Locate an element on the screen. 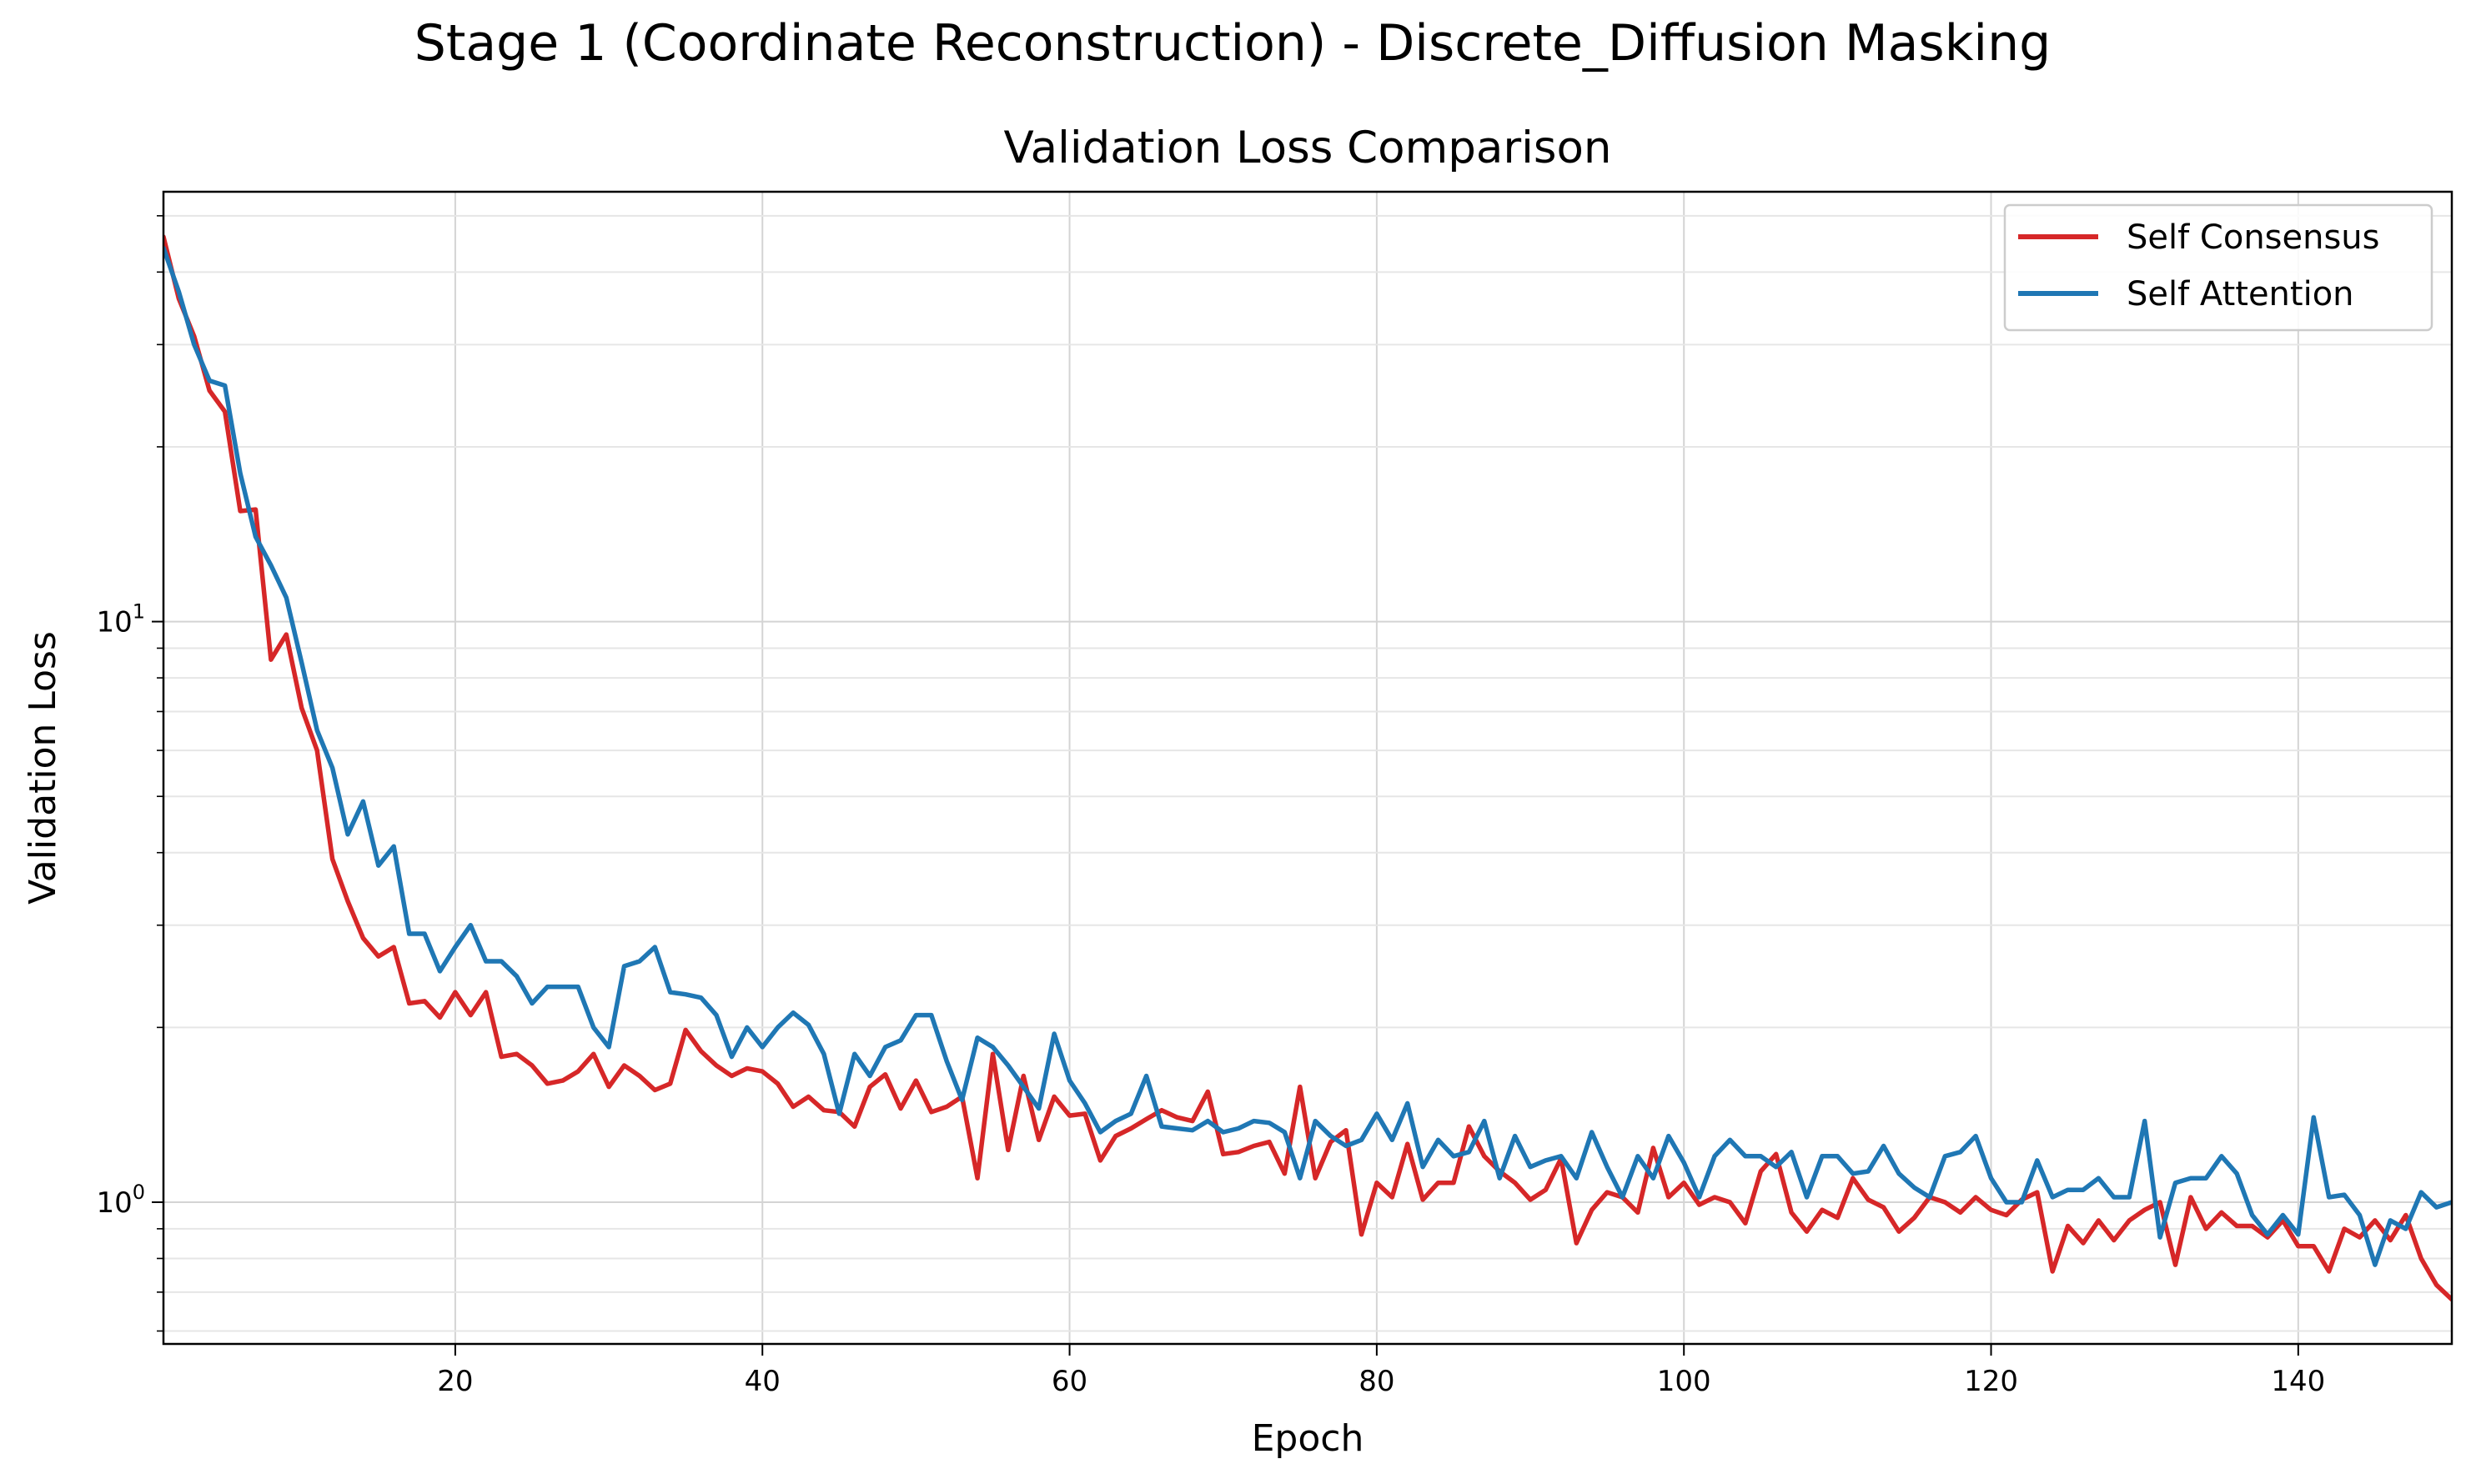  x-tick-label: 140 is located at coordinates (2298, 1381).